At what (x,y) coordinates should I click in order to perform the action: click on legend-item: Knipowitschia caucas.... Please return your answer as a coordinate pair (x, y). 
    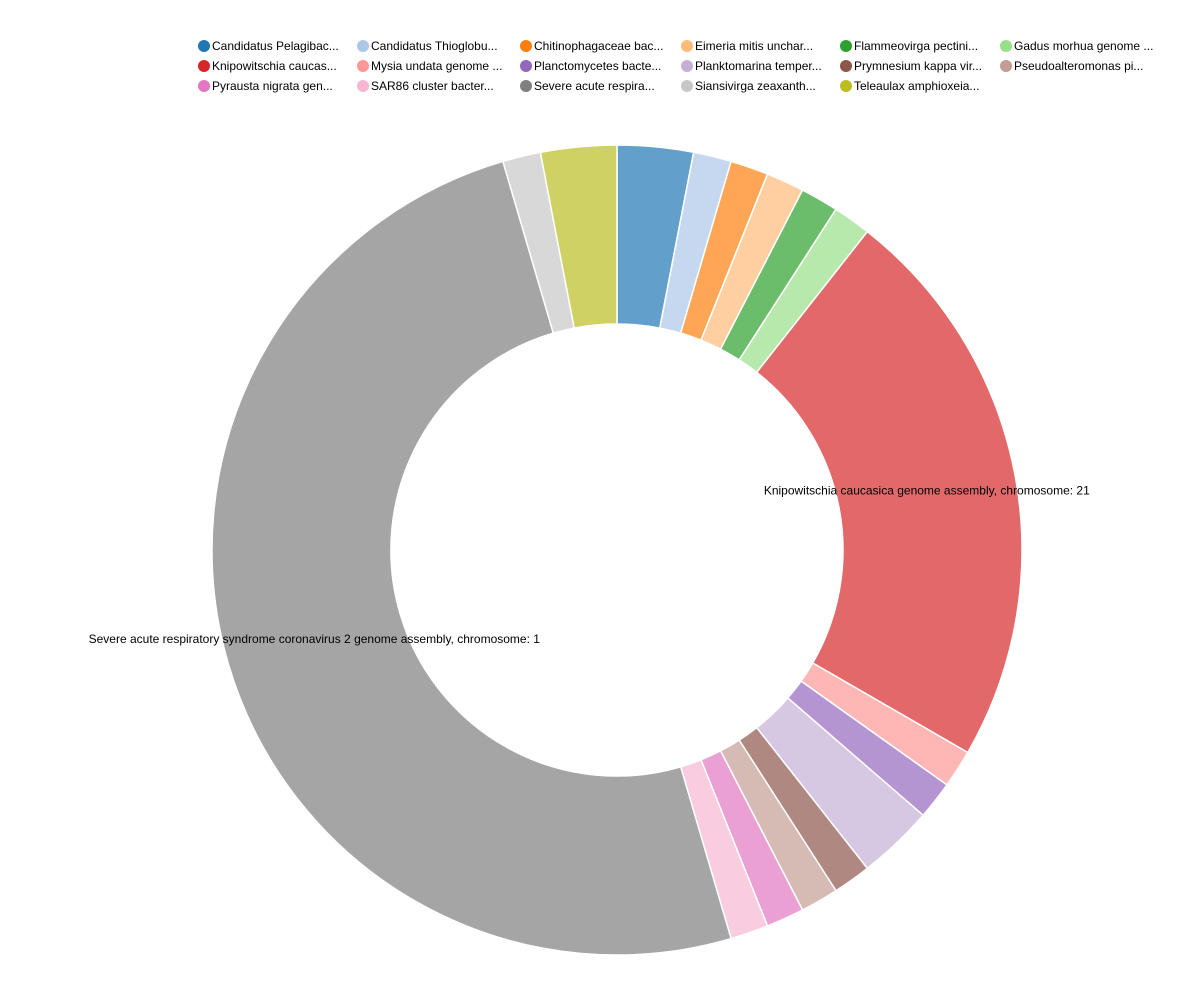
    Looking at the image, I should click on (267, 66).